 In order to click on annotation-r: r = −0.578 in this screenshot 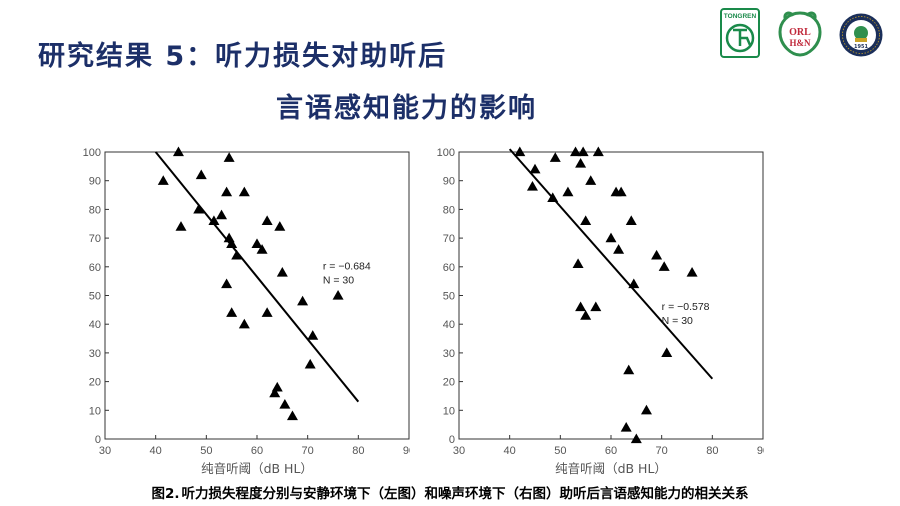, I will do `click(686, 307)`.